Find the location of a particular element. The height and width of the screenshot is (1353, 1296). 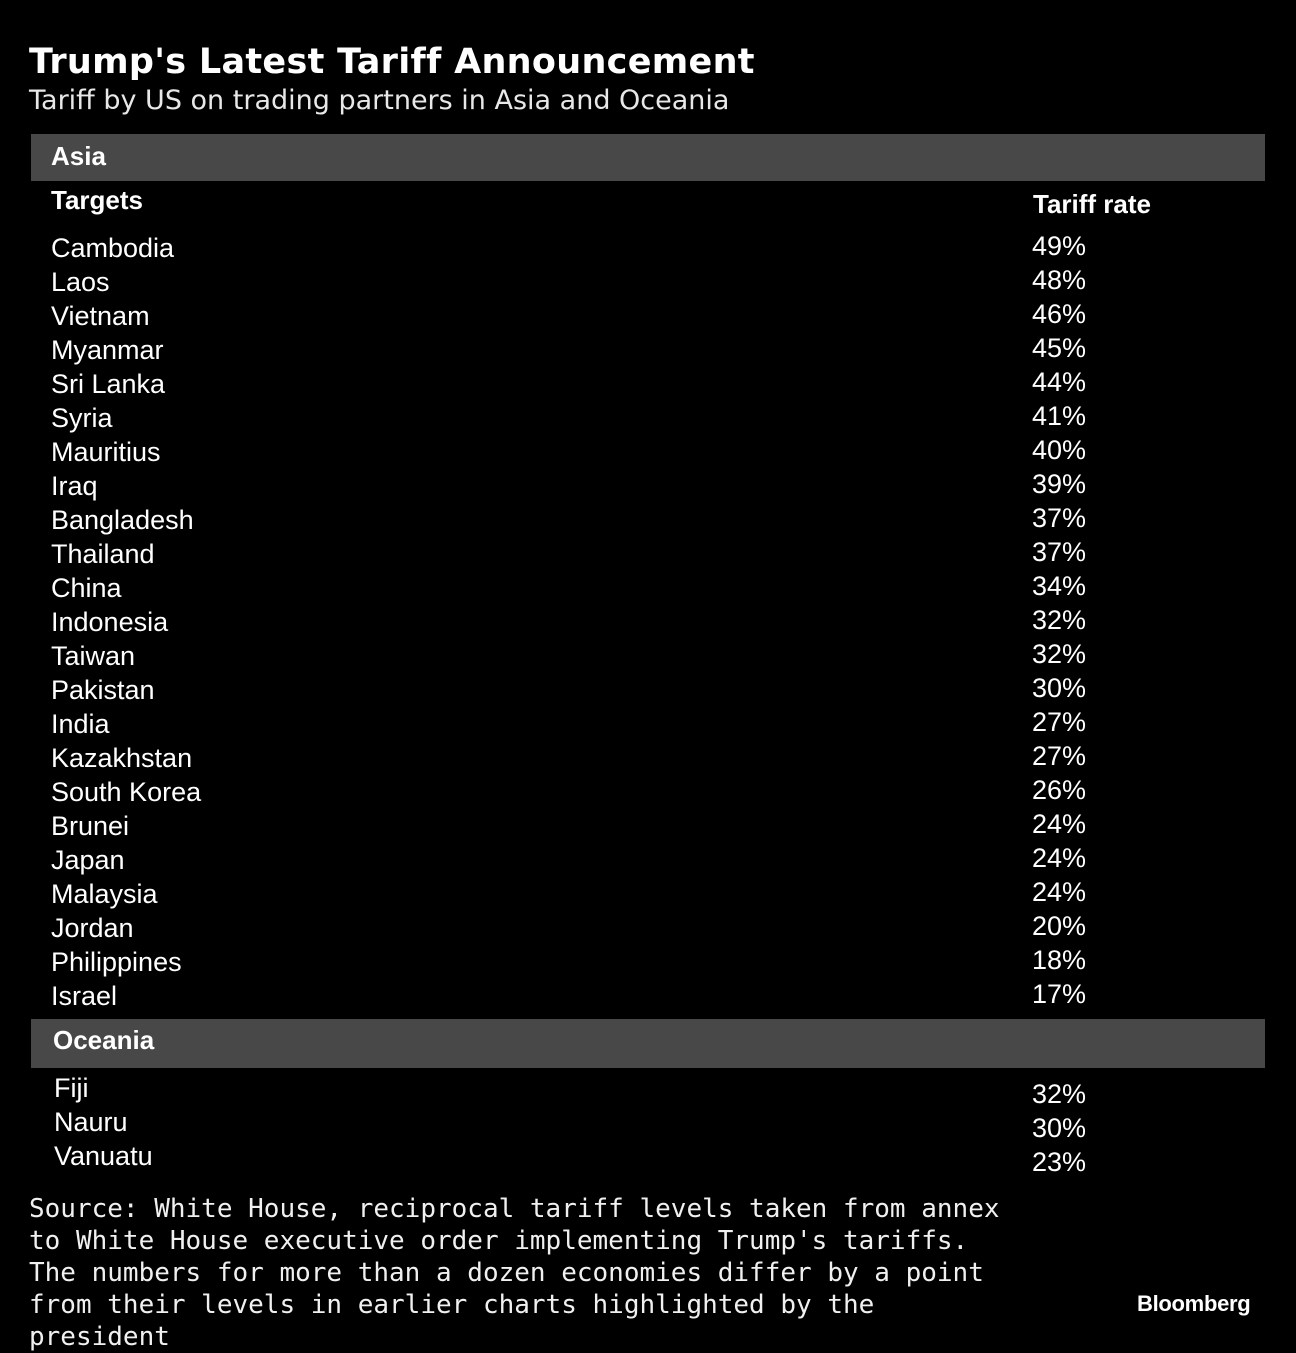

column-header-tariff-rate: Tariff rate is located at coordinates (1092, 204).